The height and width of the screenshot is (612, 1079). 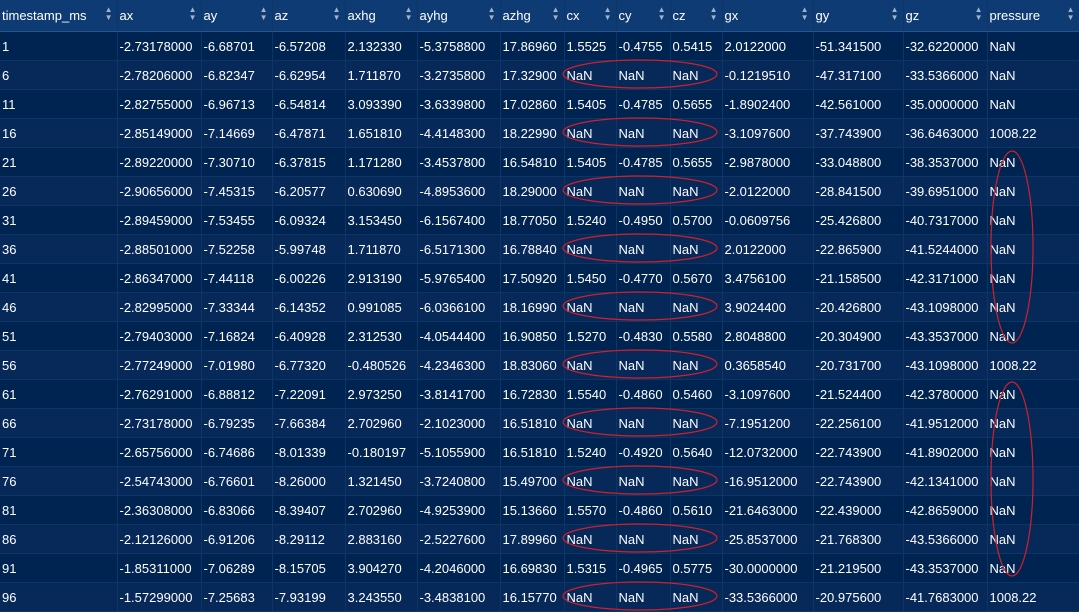 I want to click on cell-gz: -43.1098000, so click(x=945, y=365).